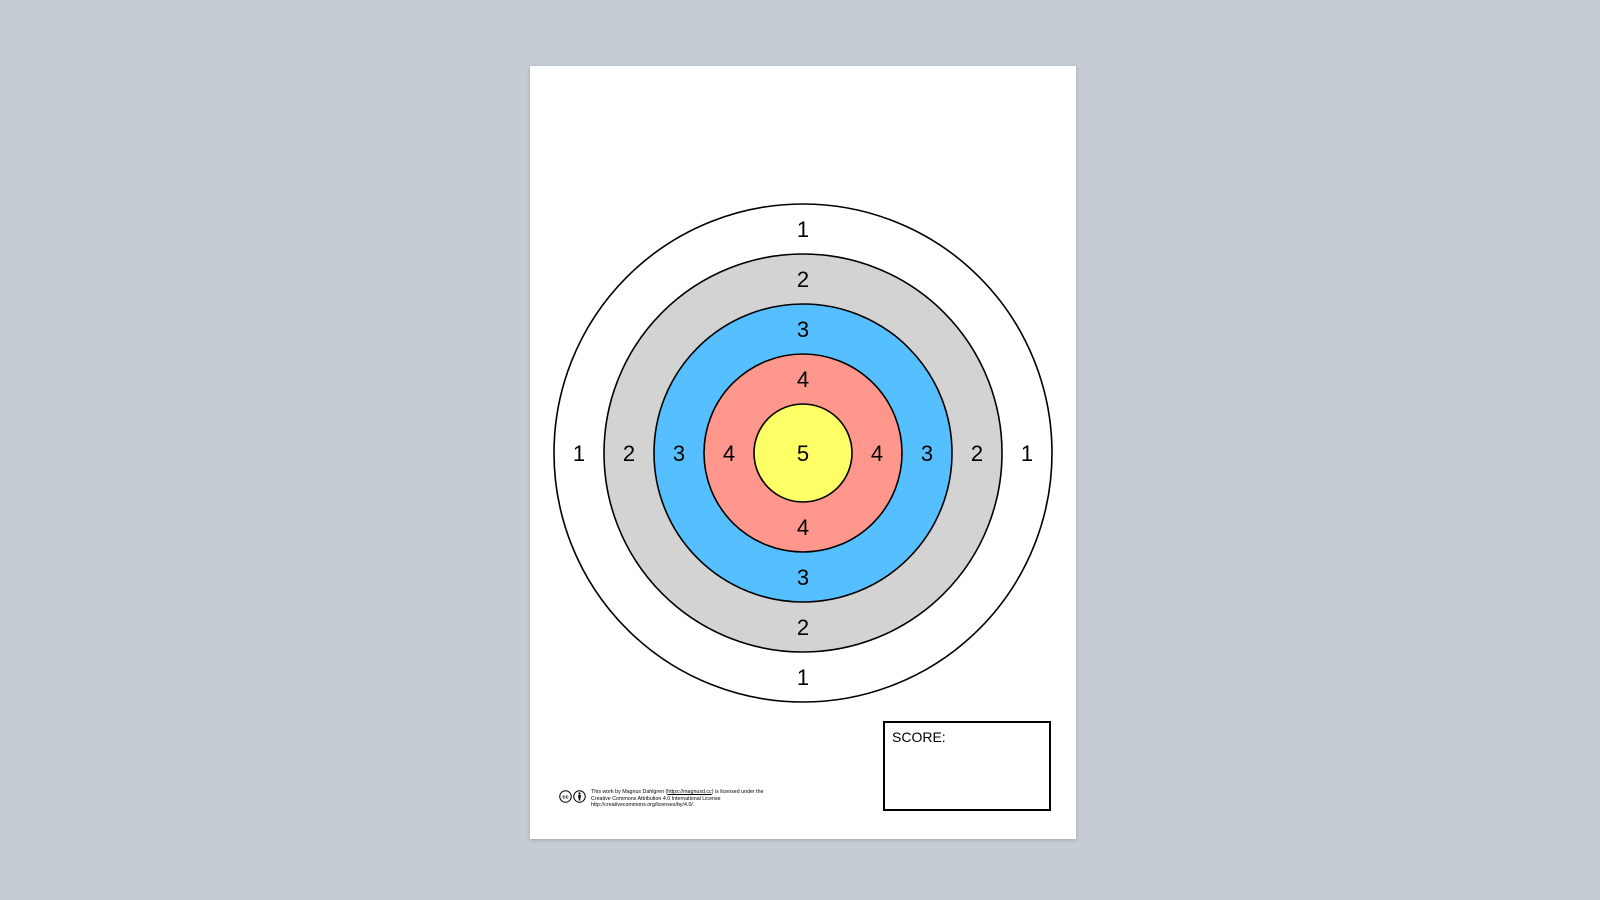  Describe the element at coordinates (679, 453) in the screenshot. I see `score-label-3-left: 3` at that location.